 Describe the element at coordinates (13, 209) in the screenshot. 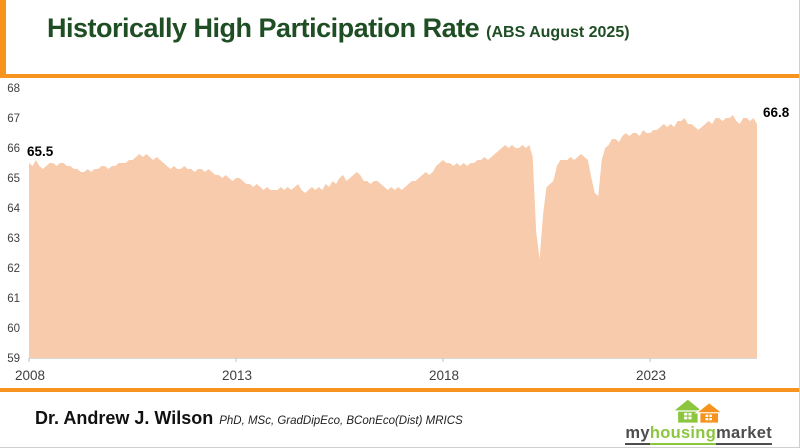

I see `y-axis-tick-label: 64` at that location.